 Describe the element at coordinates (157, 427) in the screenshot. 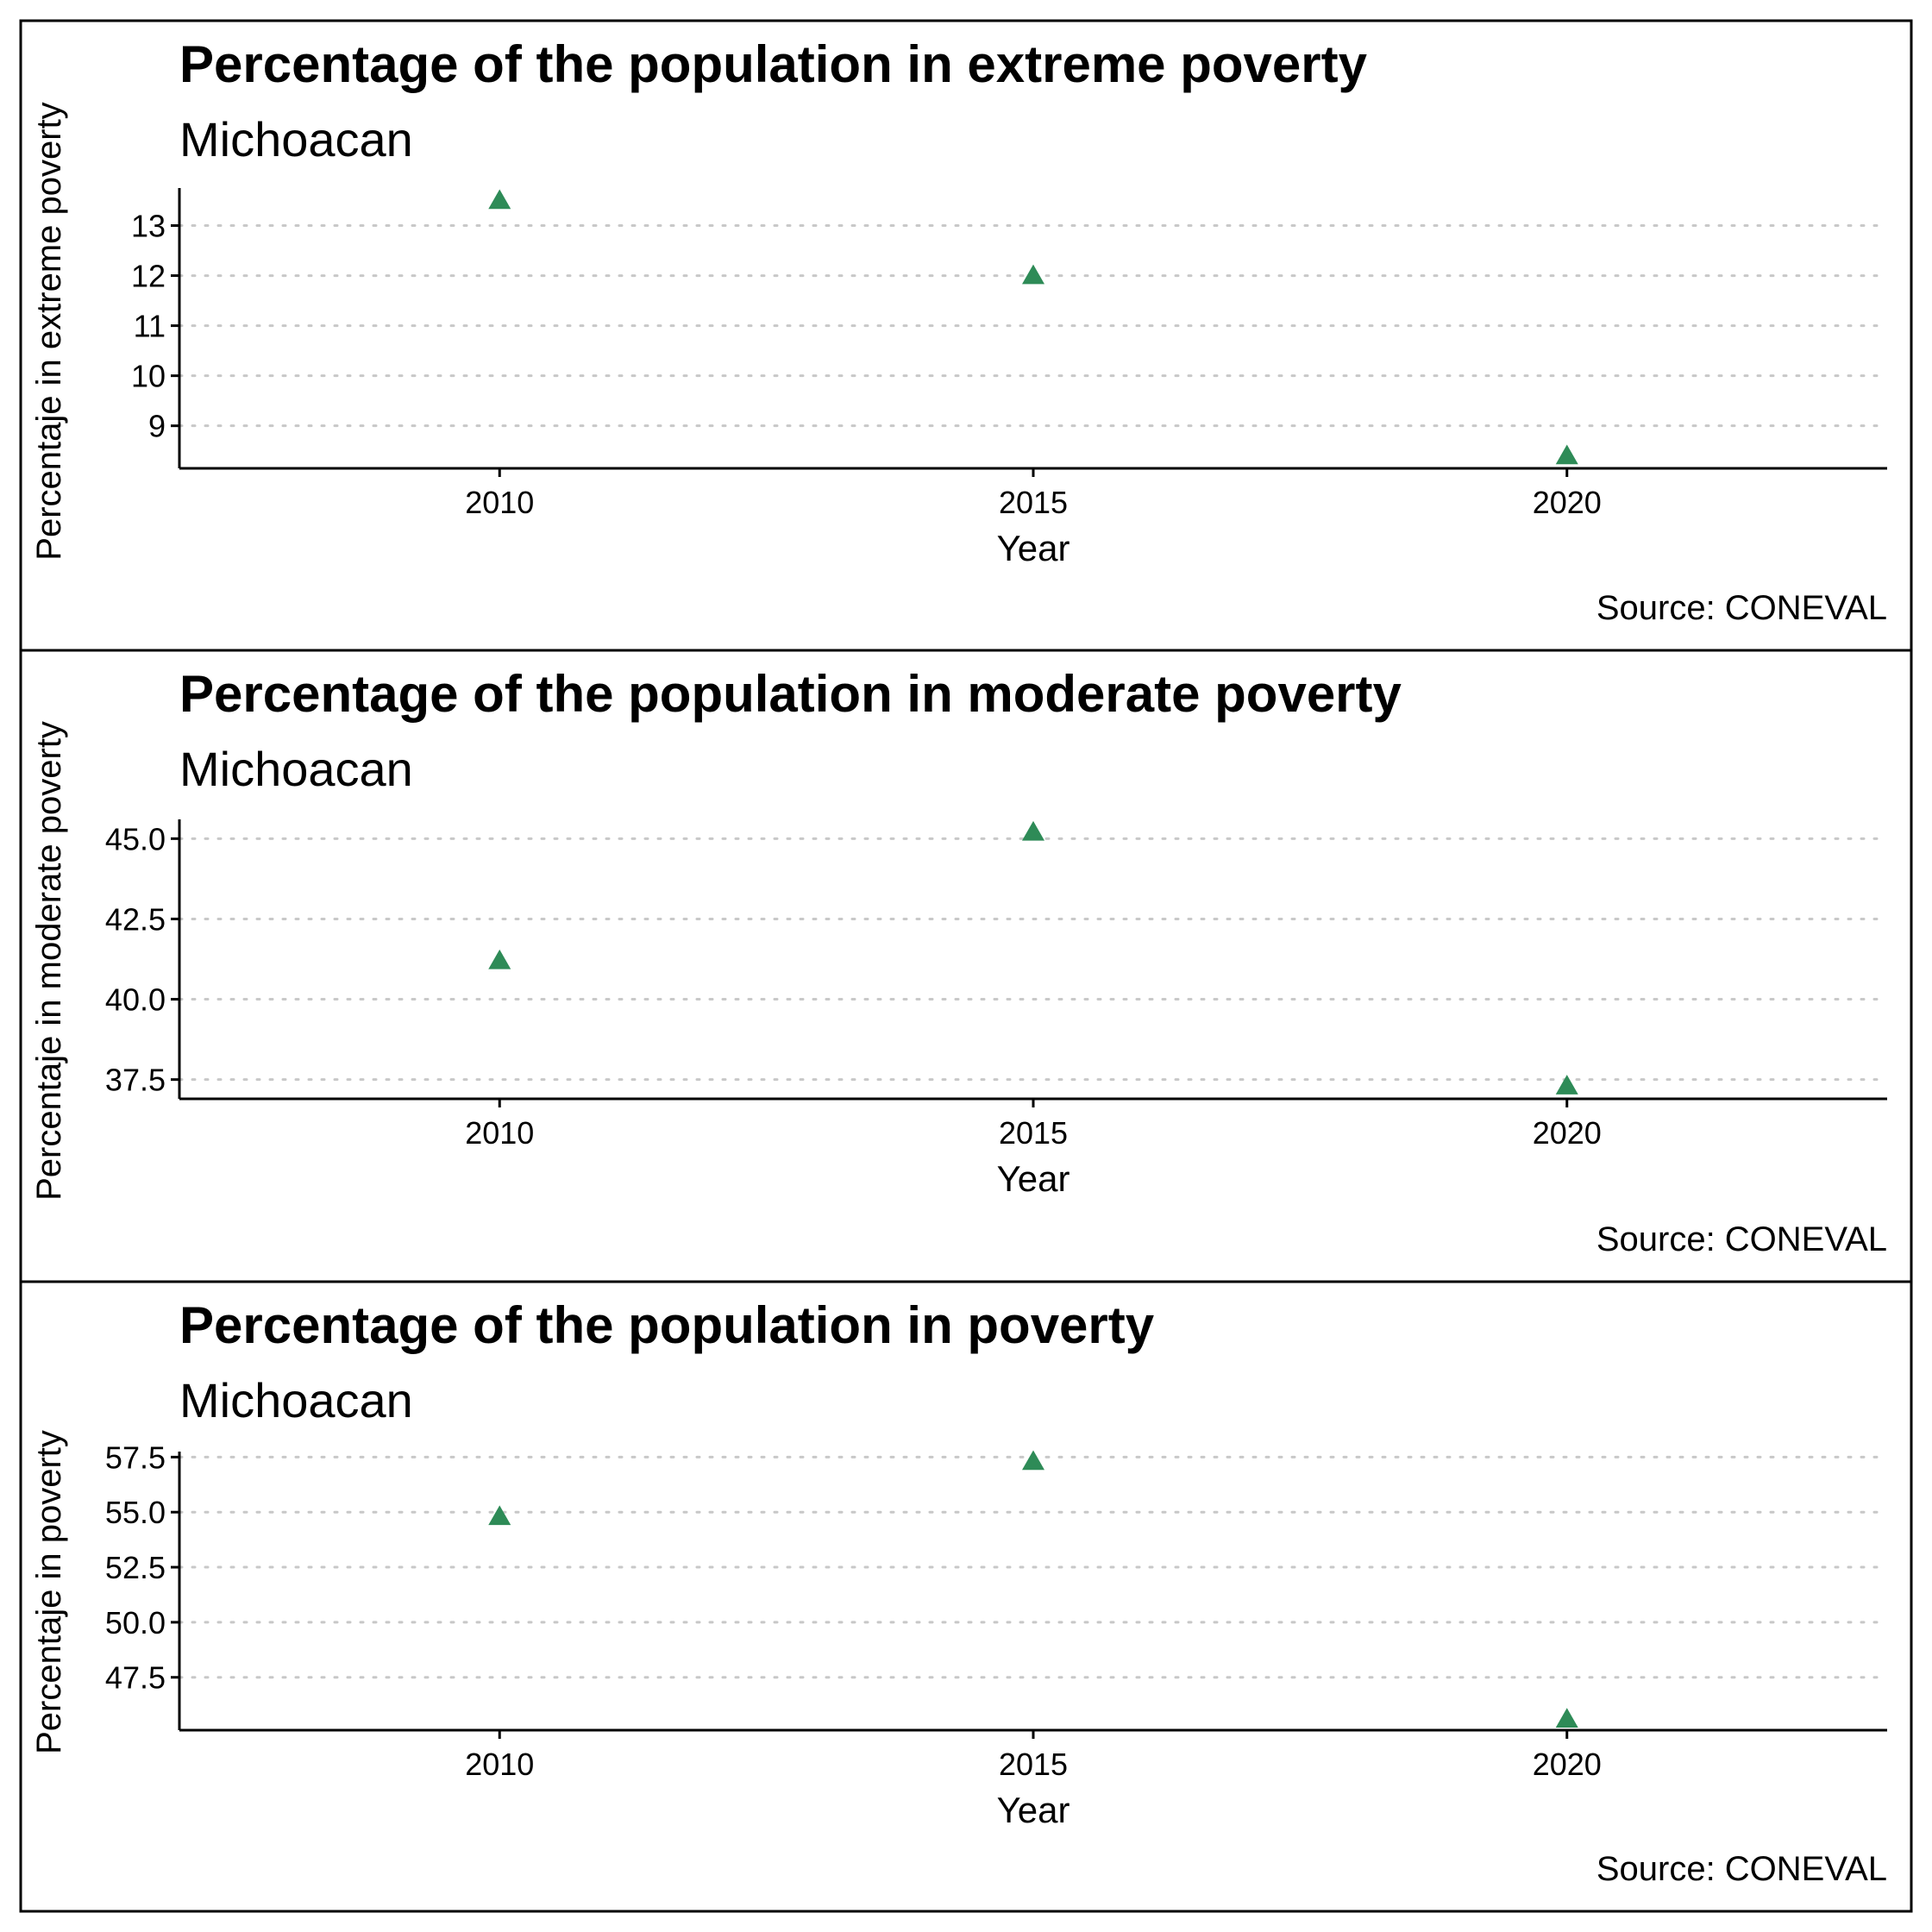

I see `y-tick-label: 9` at that location.